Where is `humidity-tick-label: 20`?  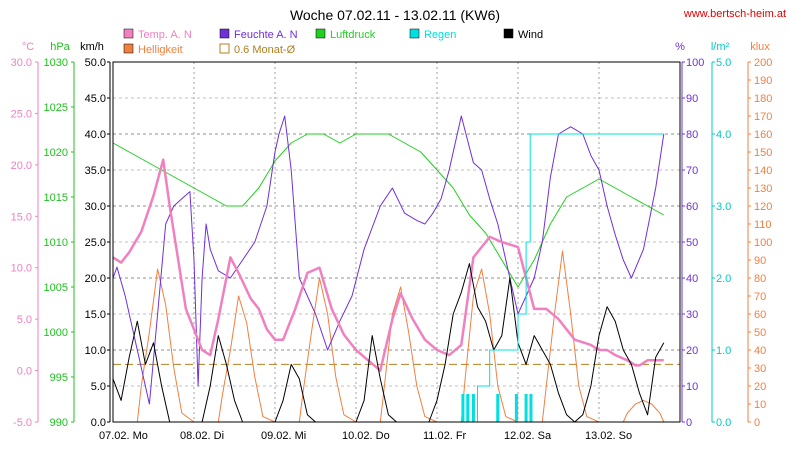
humidity-tick-label: 20 is located at coordinates (692, 351).